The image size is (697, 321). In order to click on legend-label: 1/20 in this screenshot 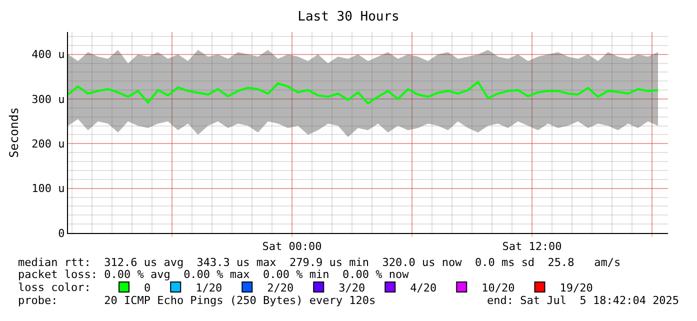, I will do `click(209, 287)`.